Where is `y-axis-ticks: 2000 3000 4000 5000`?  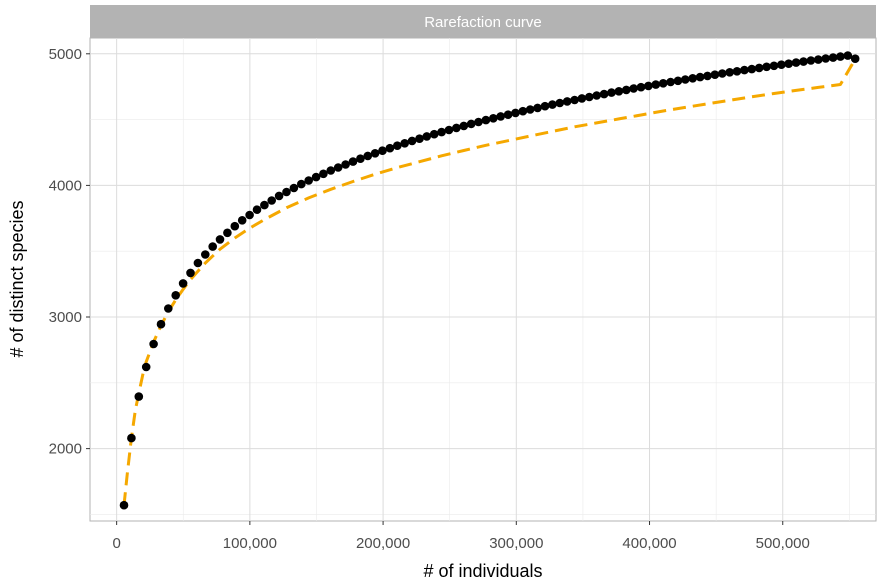 y-axis-ticks: 2000 3000 4000 5000 is located at coordinates (69, 252).